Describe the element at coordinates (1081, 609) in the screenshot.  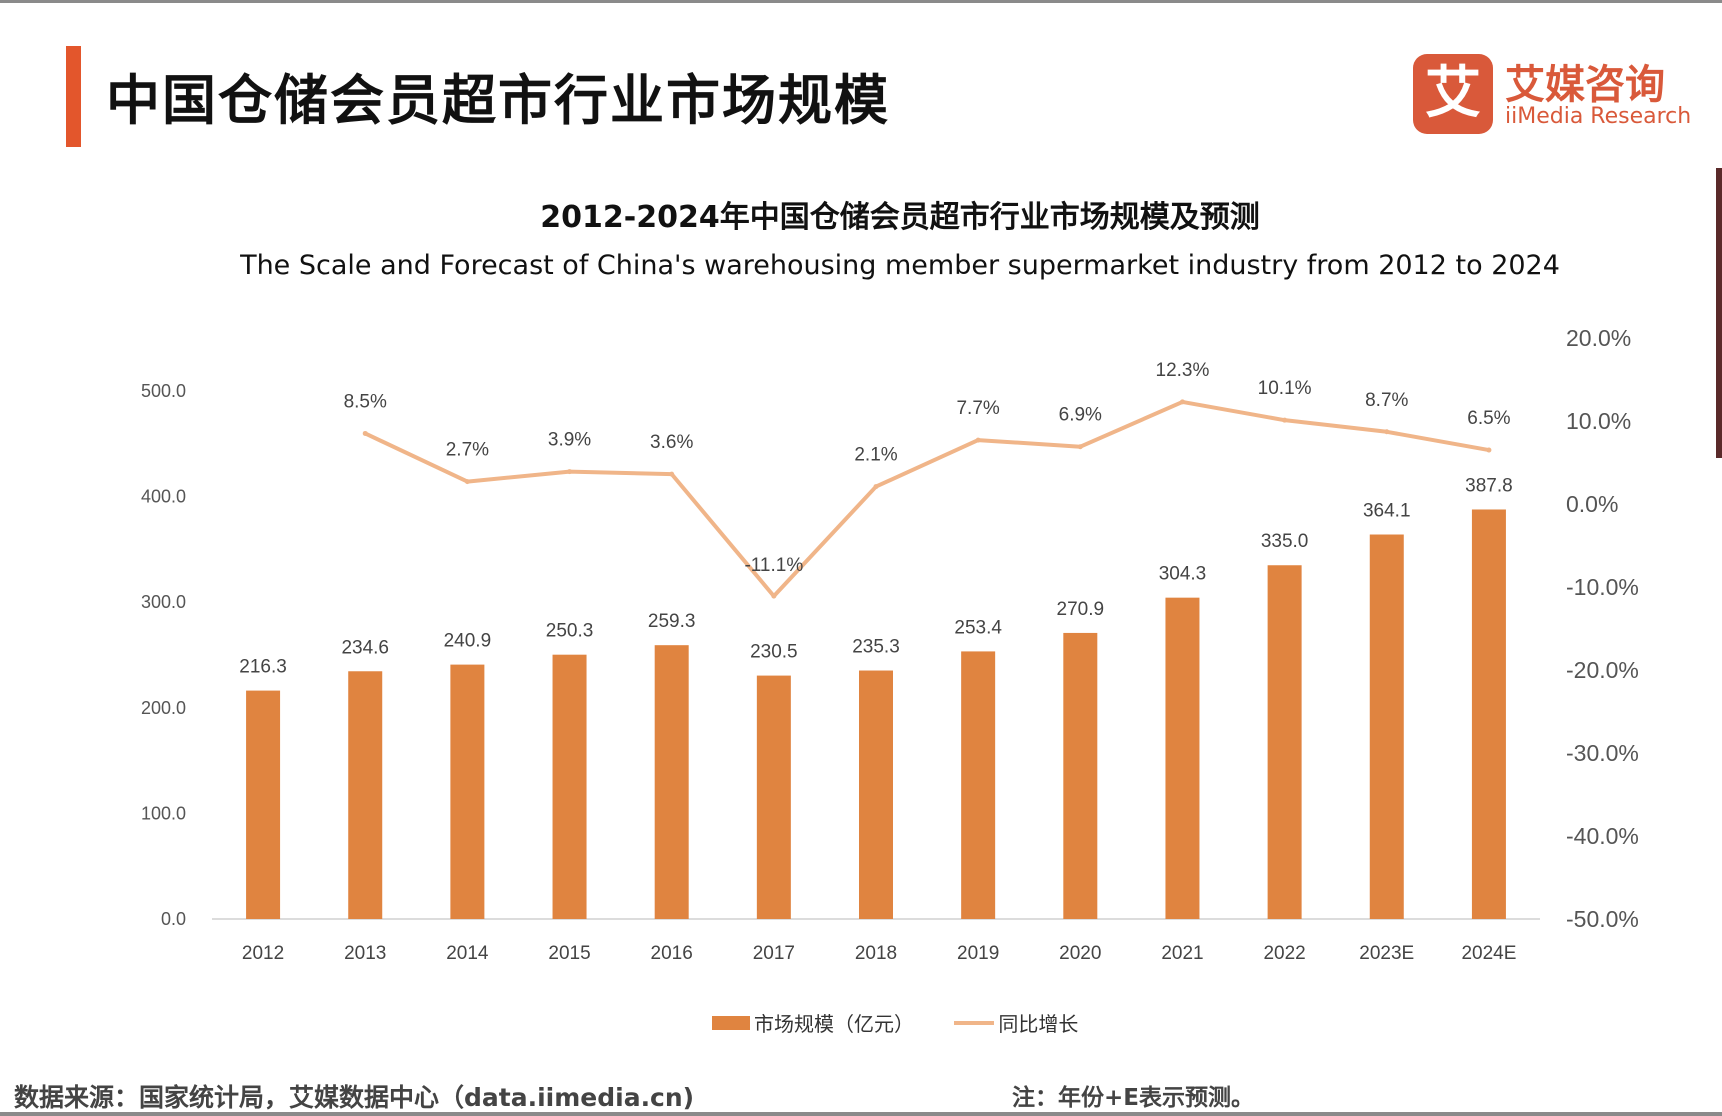
I see `bar-value-label: 270.9` at that location.